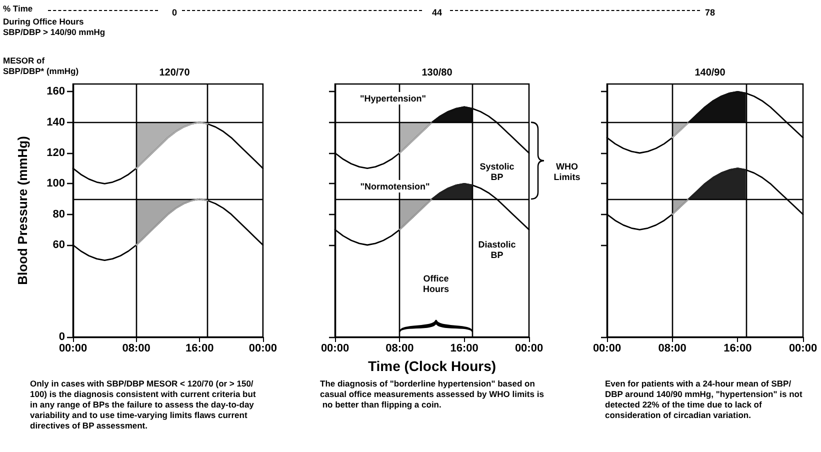 Image resolution: width=821 pixels, height=452 pixels. I want to click on chart-subtitle: 78, so click(710, 13).